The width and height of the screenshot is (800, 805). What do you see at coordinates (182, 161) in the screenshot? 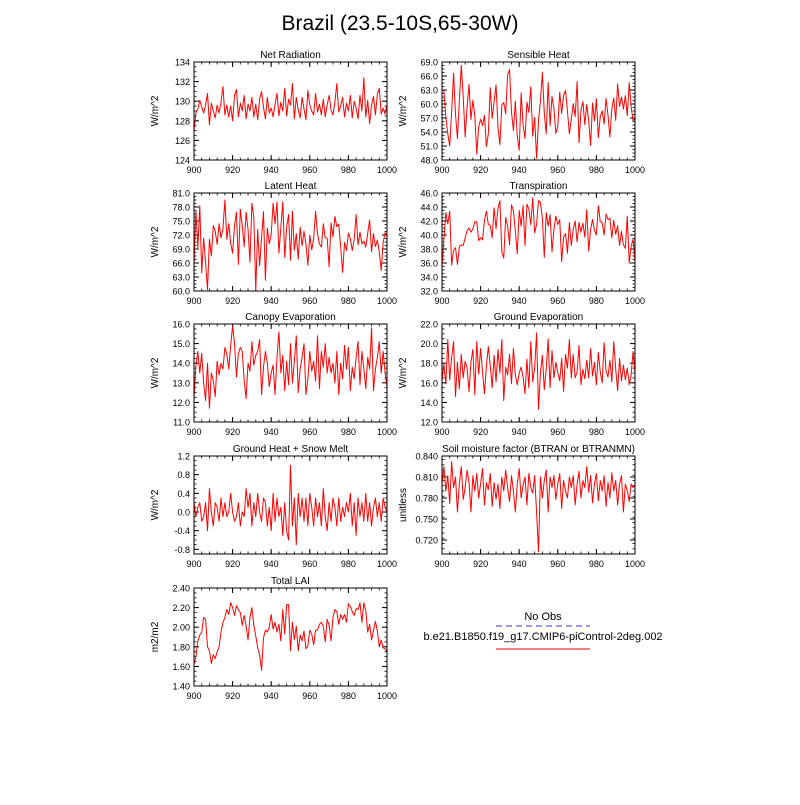
I see `y-tick-label: 124` at bounding box center [182, 161].